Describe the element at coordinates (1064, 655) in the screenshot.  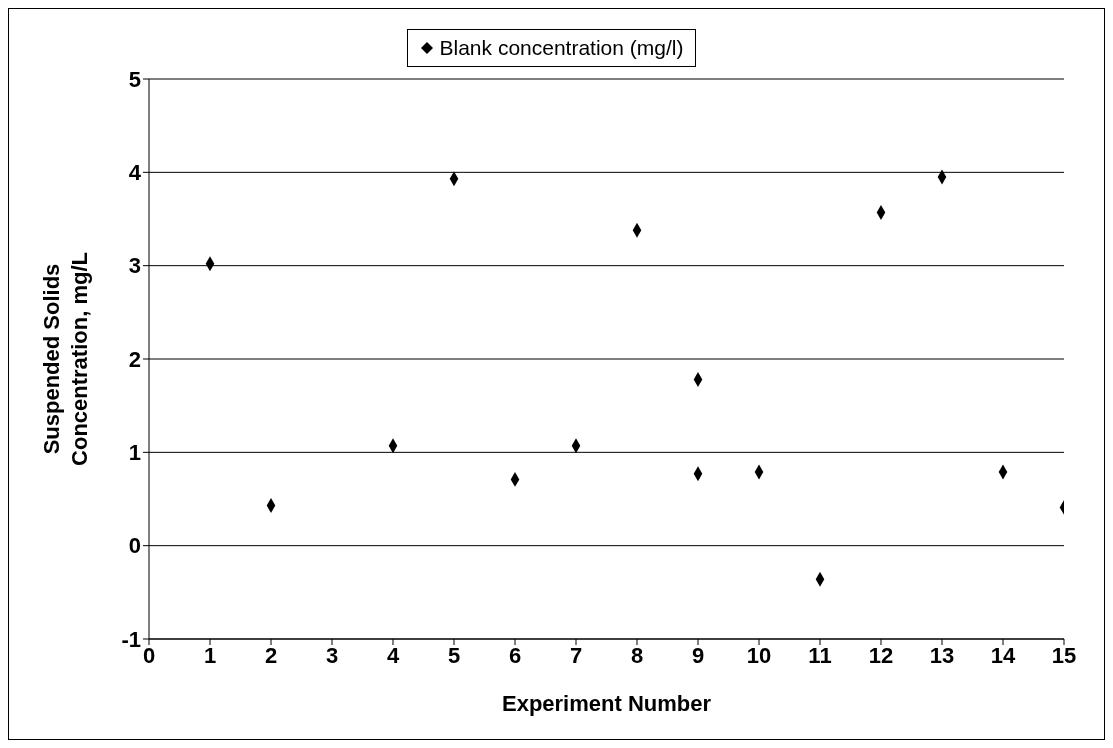
I see `x-tick-label: 15` at that location.